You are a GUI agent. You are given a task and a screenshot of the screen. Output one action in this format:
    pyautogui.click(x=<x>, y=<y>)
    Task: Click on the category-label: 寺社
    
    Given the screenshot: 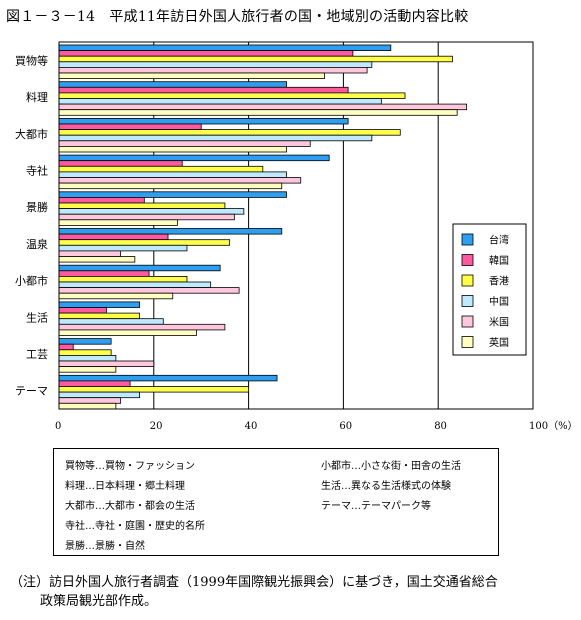 What is the action you would take?
    pyautogui.click(x=37, y=170)
    